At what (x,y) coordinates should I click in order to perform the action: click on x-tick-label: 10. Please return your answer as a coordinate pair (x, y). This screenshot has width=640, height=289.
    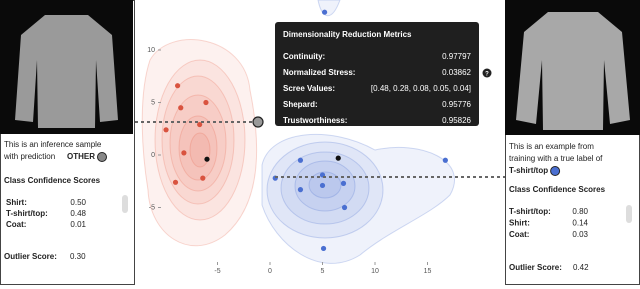
    Looking at the image, I should click on (375, 271).